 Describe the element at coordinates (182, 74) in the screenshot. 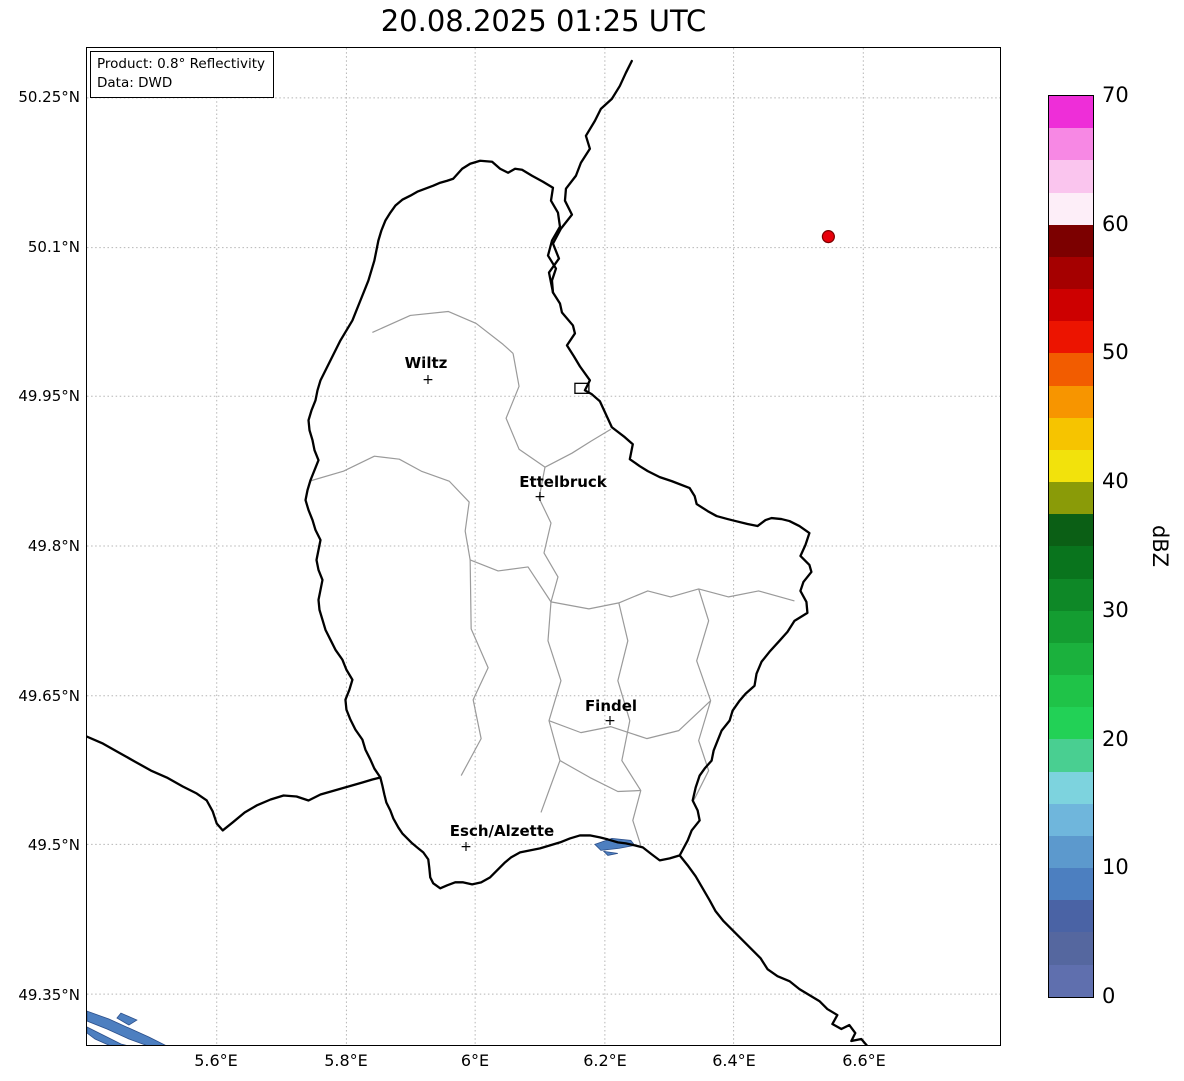

I see `product-info-box: Product: 0.8° Reflectivity Data: DWD` at that location.